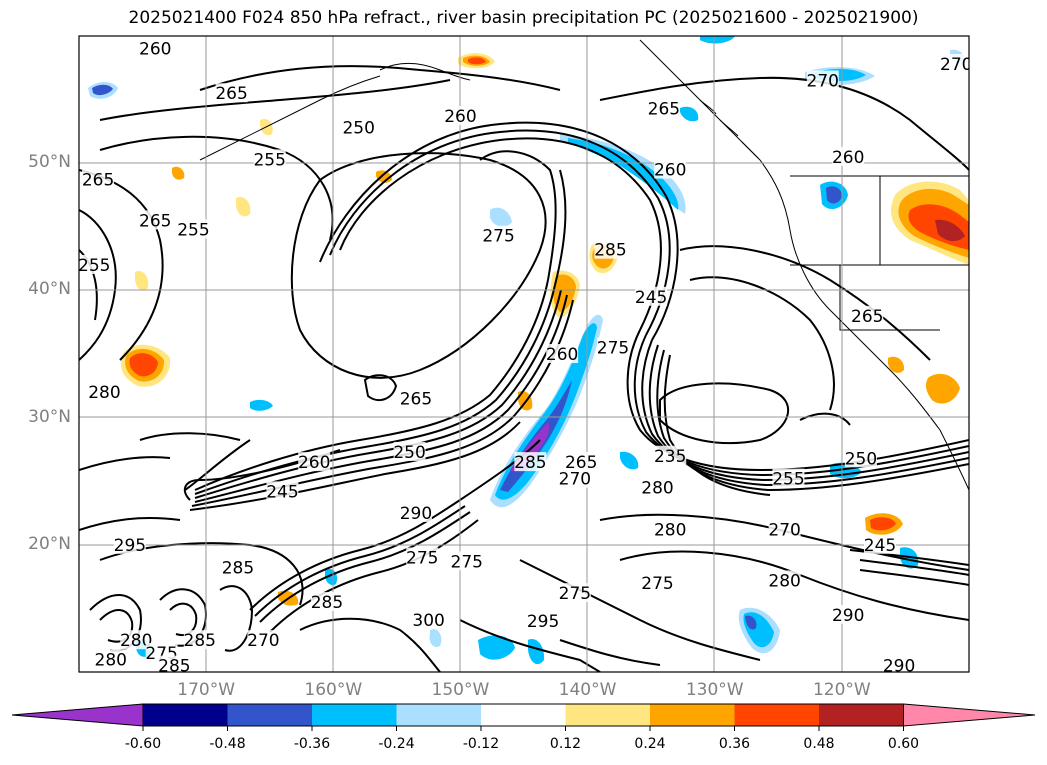  I want to click on colorbar-extend-min, so click(77, 715).